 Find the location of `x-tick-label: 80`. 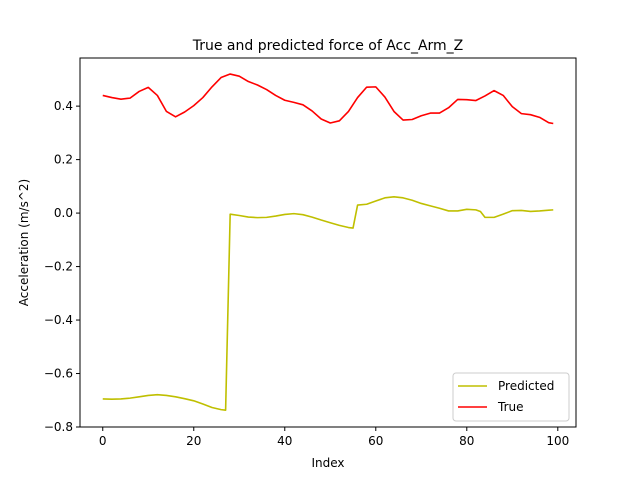

x-tick-label: 80 is located at coordinates (466, 441).